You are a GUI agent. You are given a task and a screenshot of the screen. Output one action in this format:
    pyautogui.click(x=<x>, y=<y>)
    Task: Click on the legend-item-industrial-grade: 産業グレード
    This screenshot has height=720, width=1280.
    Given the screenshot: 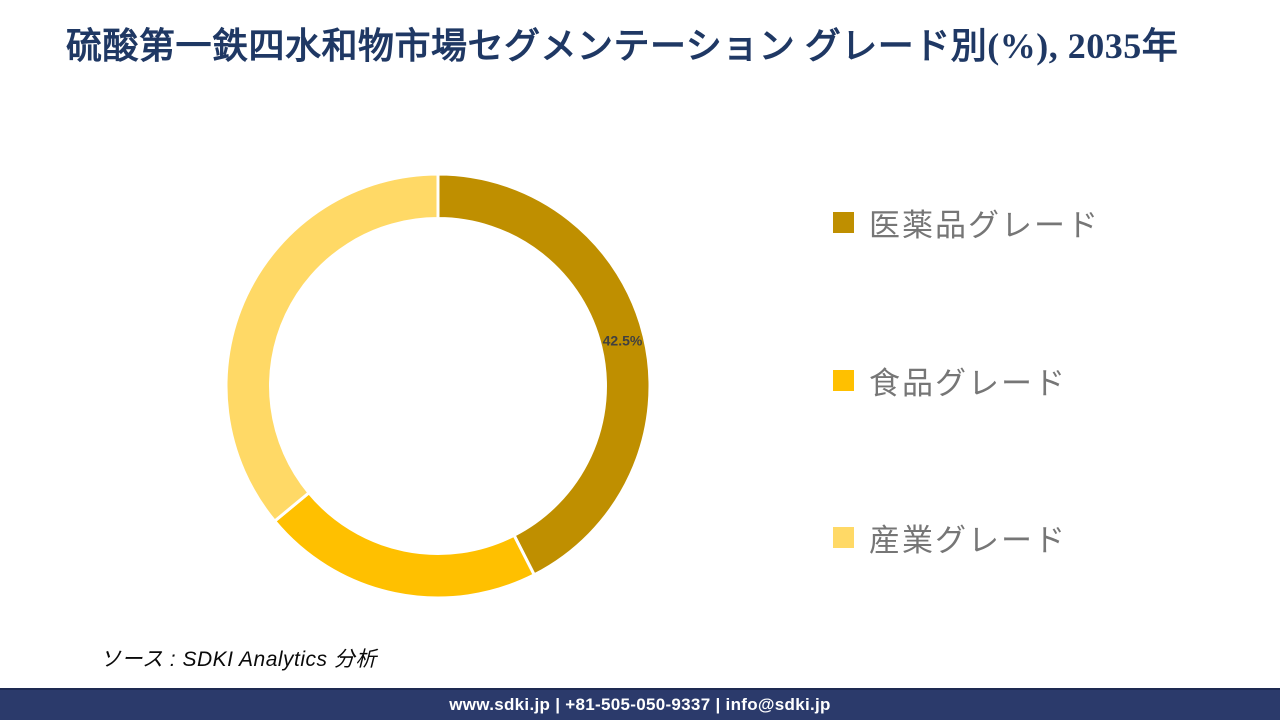 What is the action you would take?
    pyautogui.click(x=950, y=537)
    